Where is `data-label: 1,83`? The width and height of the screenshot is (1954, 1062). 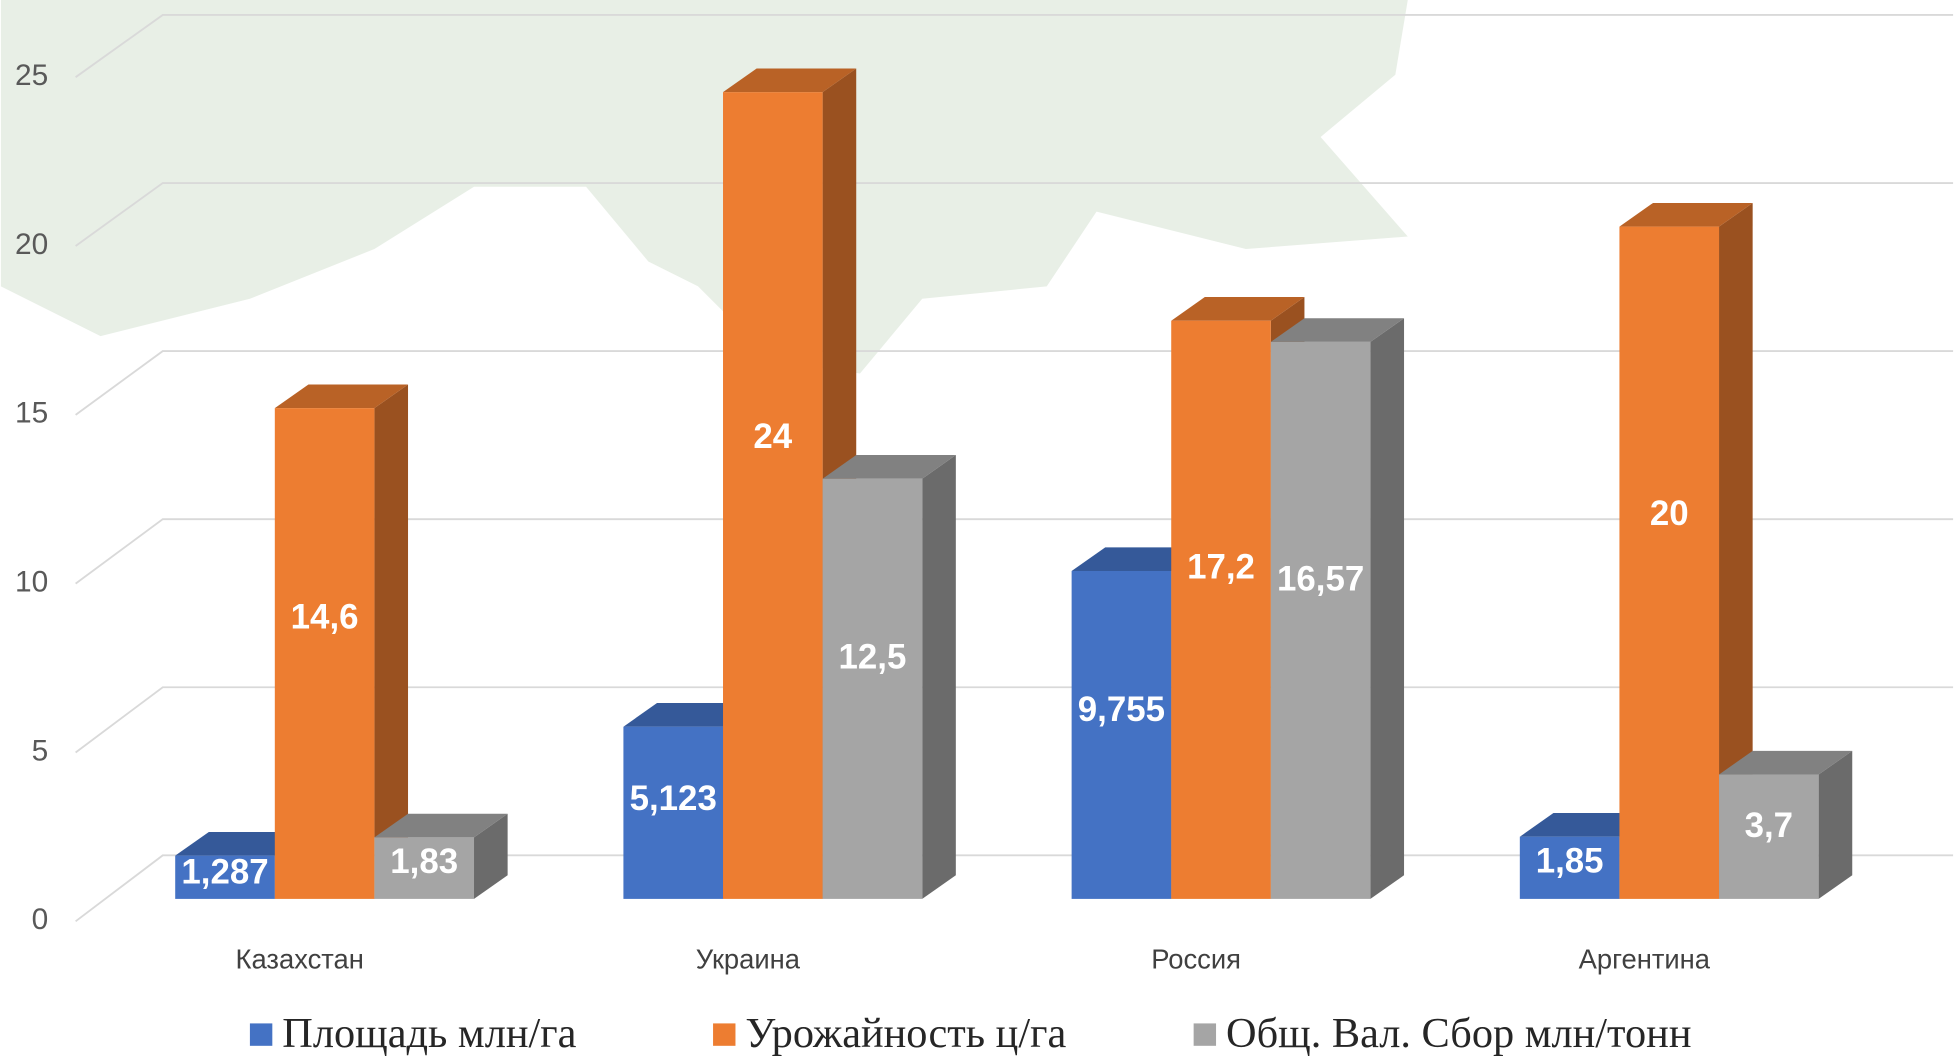
data-label: 1,83 is located at coordinates (424, 861).